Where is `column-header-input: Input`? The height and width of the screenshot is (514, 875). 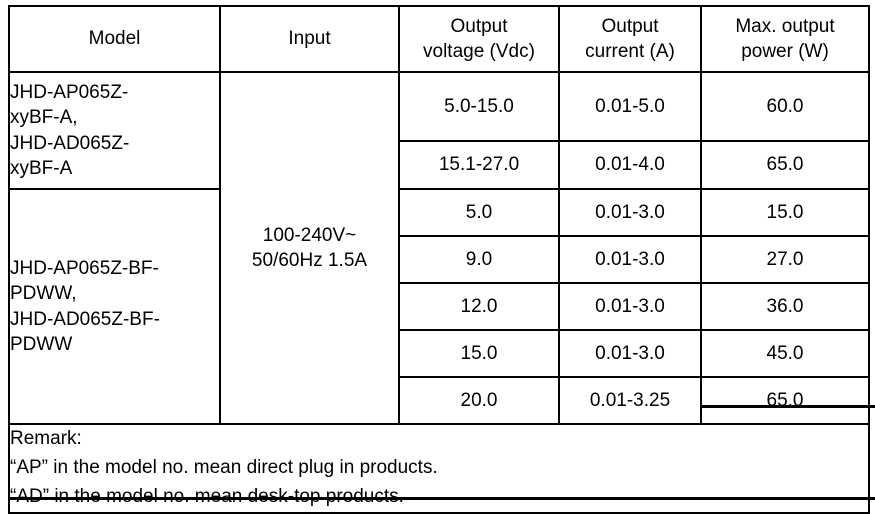
column-header-input: Input is located at coordinates (309, 39).